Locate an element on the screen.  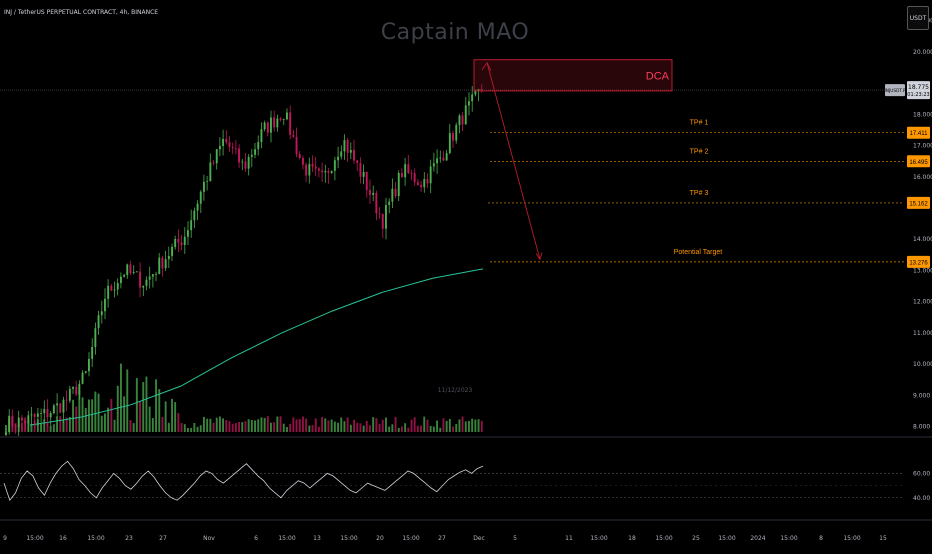
time-axis-tick: 18 is located at coordinates (632, 538).